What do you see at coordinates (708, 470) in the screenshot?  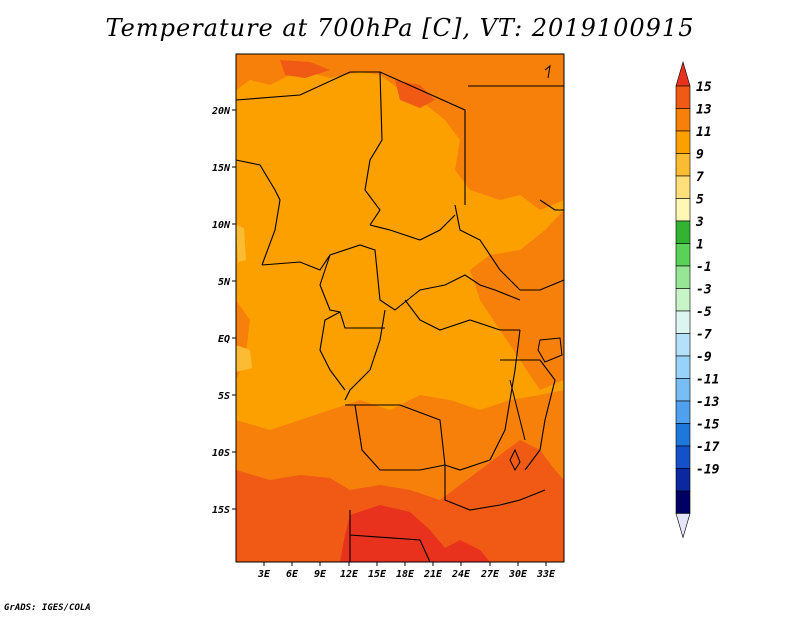 I see `colorbar-label: -19` at bounding box center [708, 470].